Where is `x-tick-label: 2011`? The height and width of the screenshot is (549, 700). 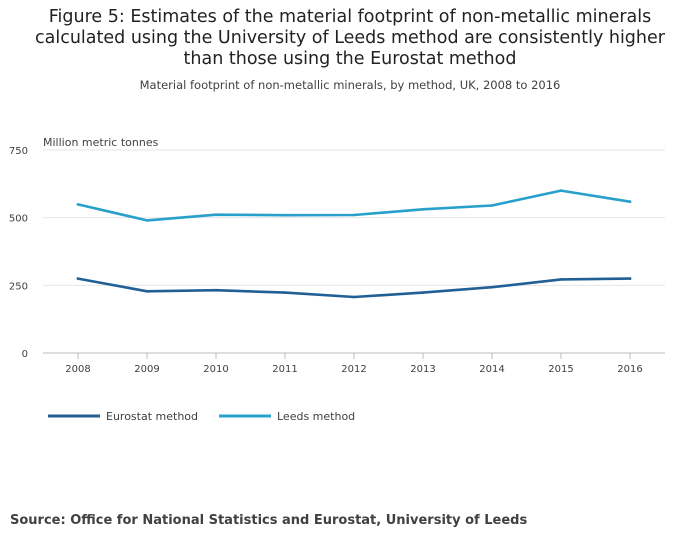 x-tick-label: 2011 is located at coordinates (284, 369).